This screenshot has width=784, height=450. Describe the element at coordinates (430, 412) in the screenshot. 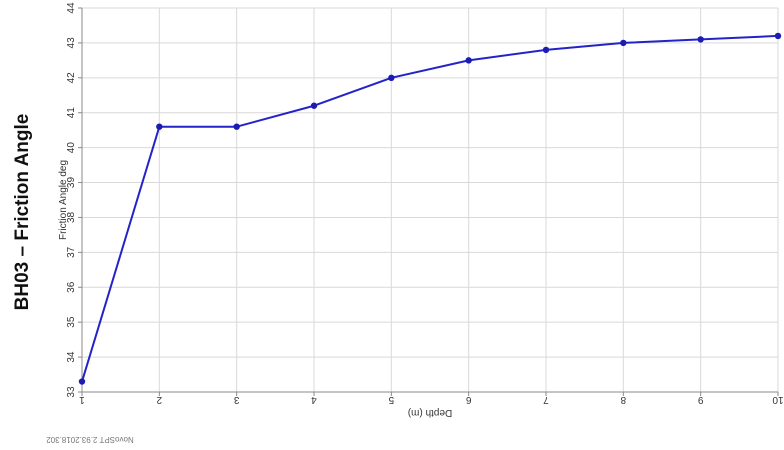

I see `x-axis-label: Depth (m)` at that location.